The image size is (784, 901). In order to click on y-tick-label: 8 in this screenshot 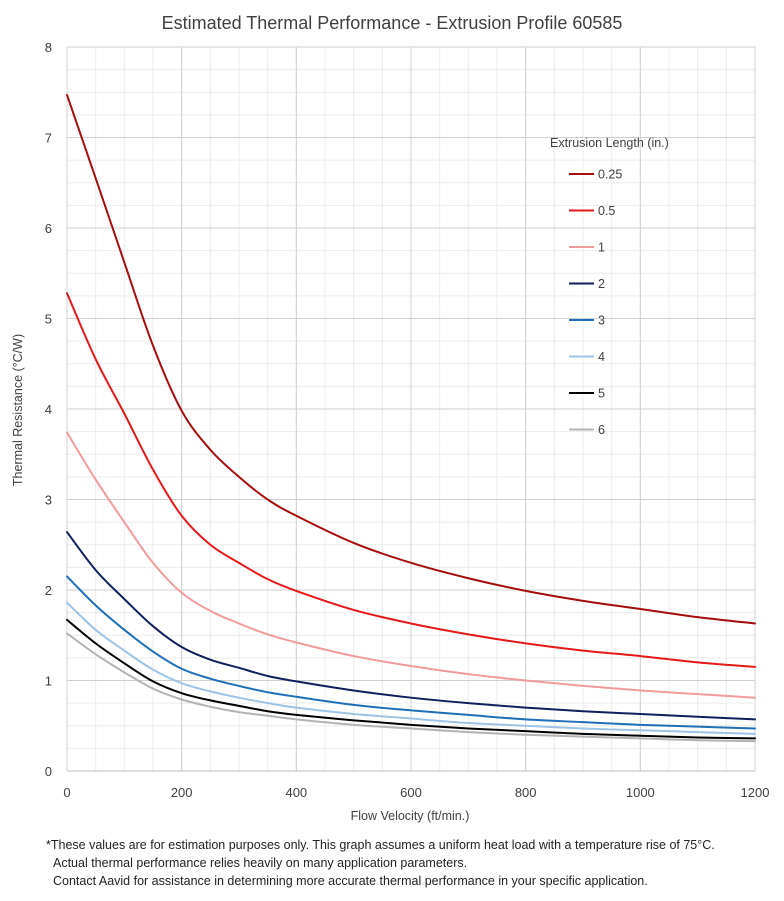, I will do `click(48, 47)`.